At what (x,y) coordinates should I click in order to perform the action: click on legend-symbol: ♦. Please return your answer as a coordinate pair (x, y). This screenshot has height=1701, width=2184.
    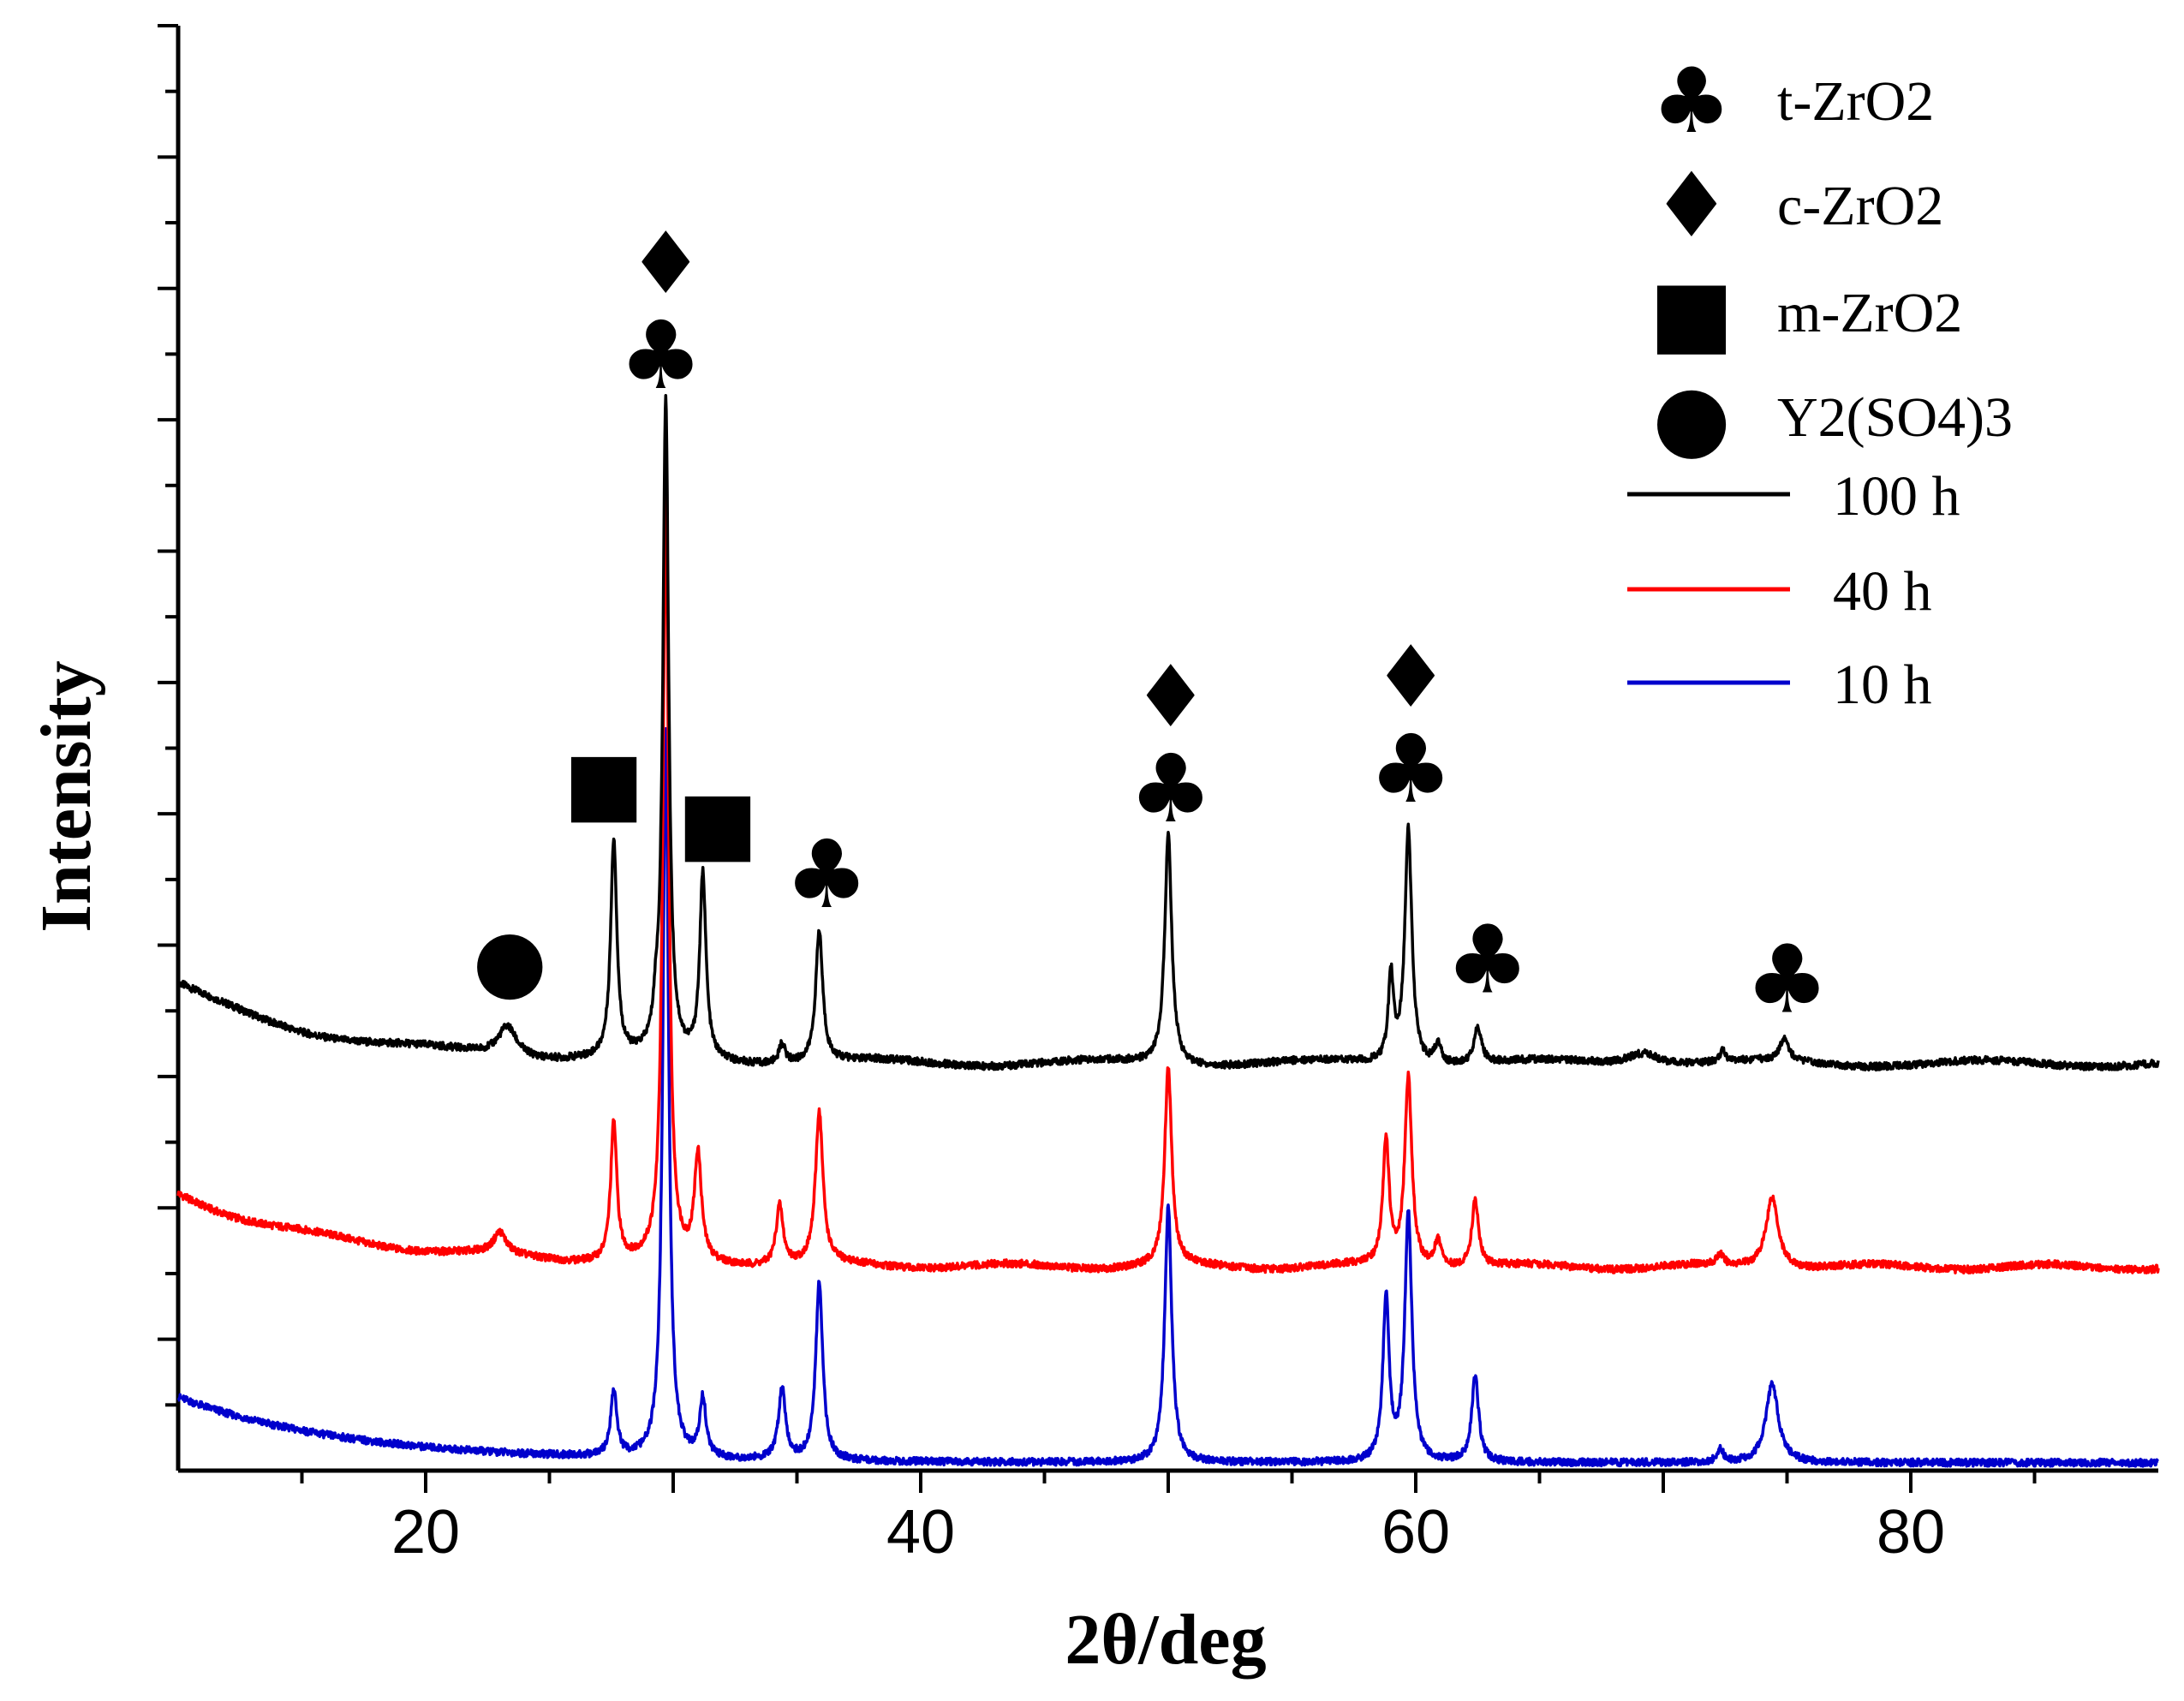
    Looking at the image, I should click on (1691, 205).